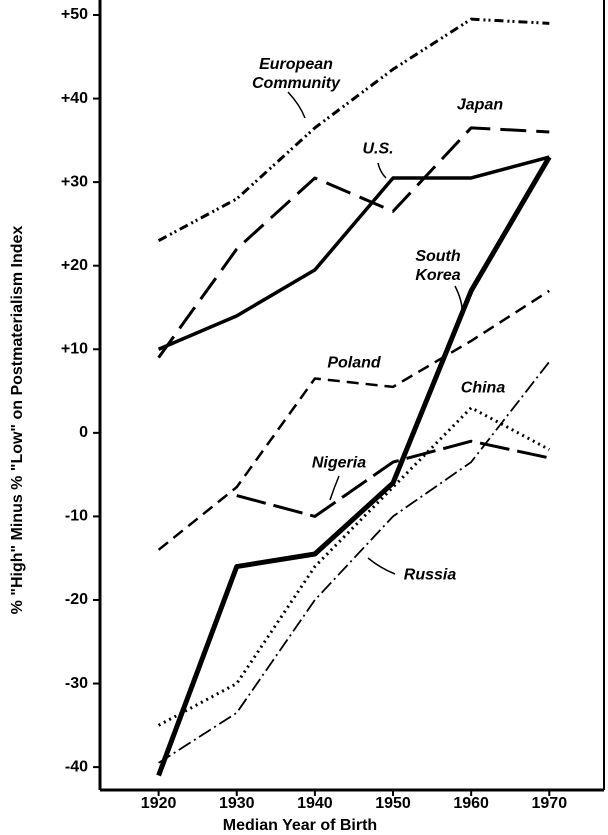 The width and height of the screenshot is (608, 835). Describe the element at coordinates (74, 265) in the screenshot. I see `y-tick-label: +20` at that location.